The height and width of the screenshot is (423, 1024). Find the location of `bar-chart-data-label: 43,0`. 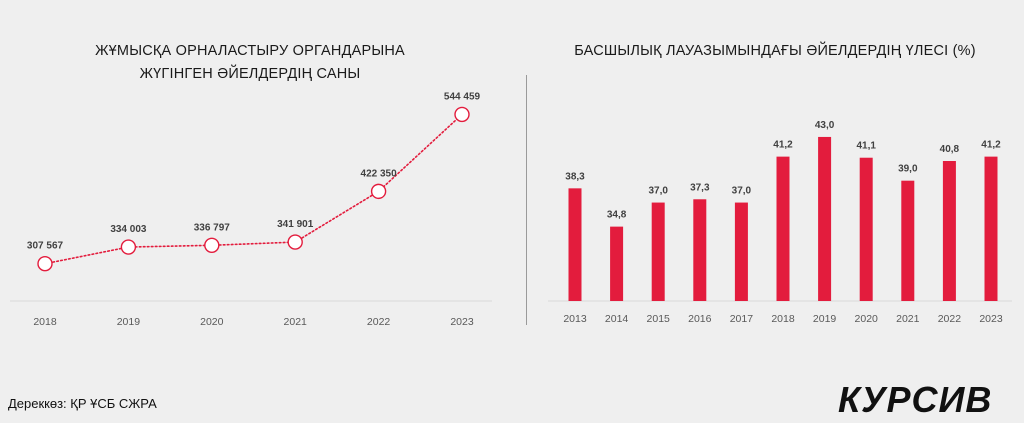

bar-chart-data-label: 43,0 is located at coordinates (825, 125).